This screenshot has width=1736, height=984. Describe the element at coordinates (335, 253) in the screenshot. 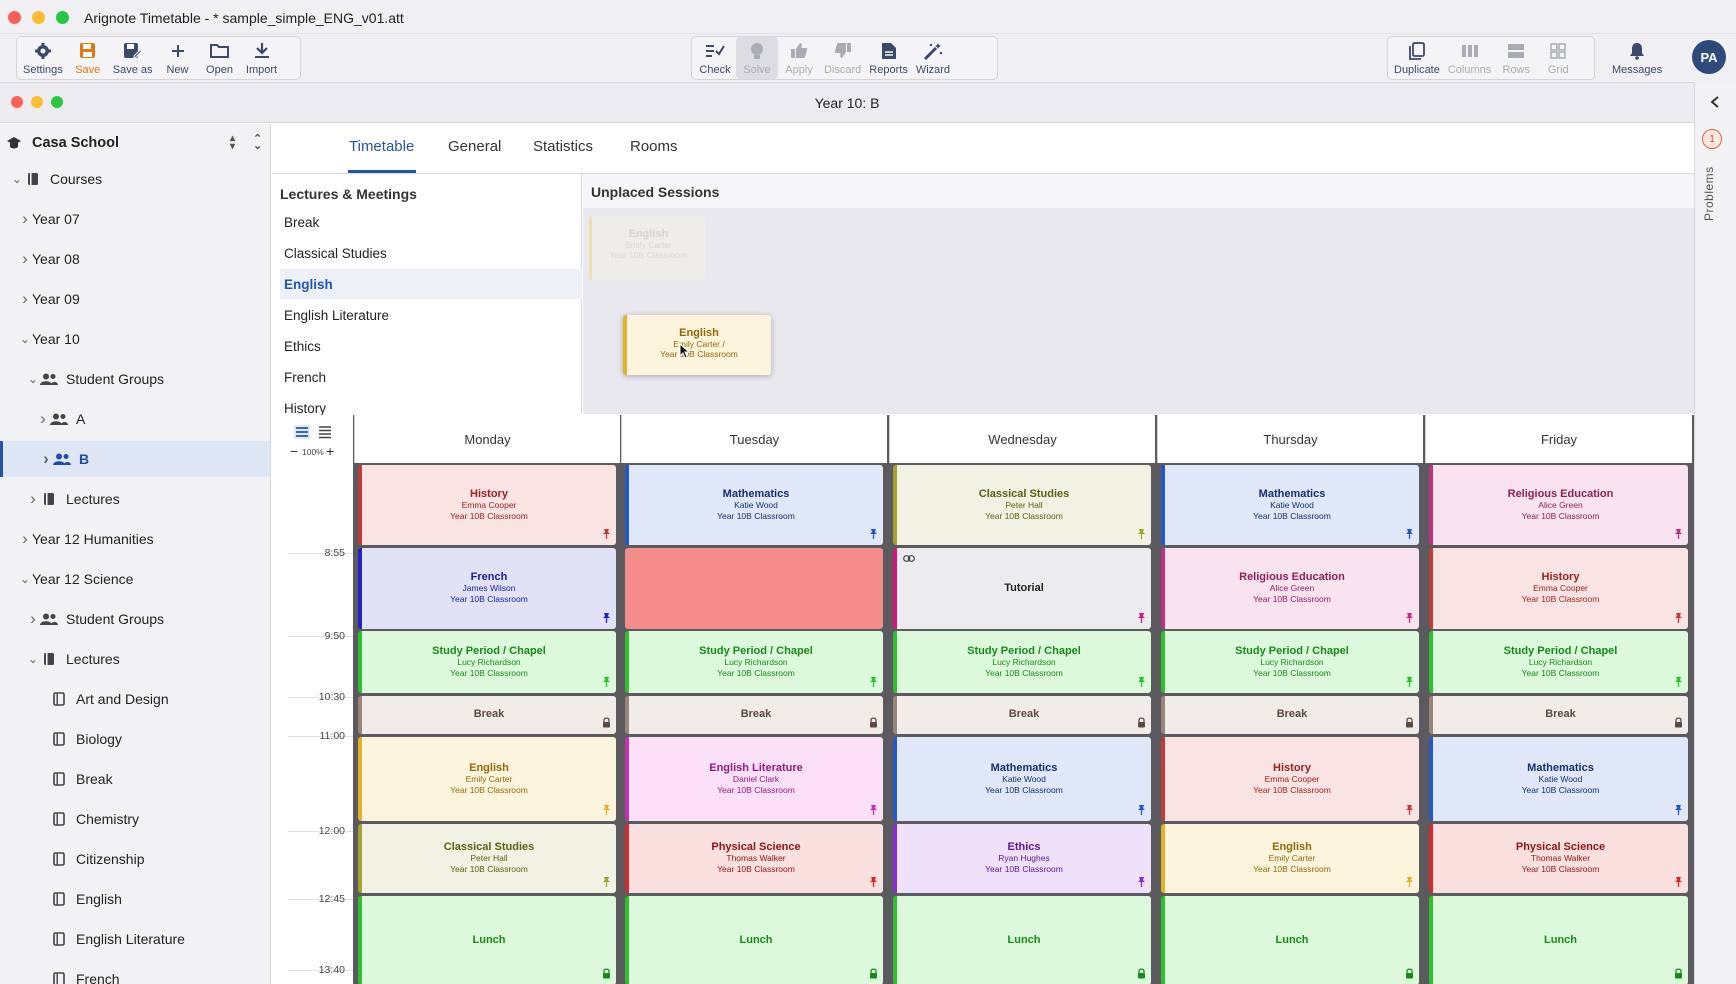

I see `lecture-item: Classical Studies` at that location.